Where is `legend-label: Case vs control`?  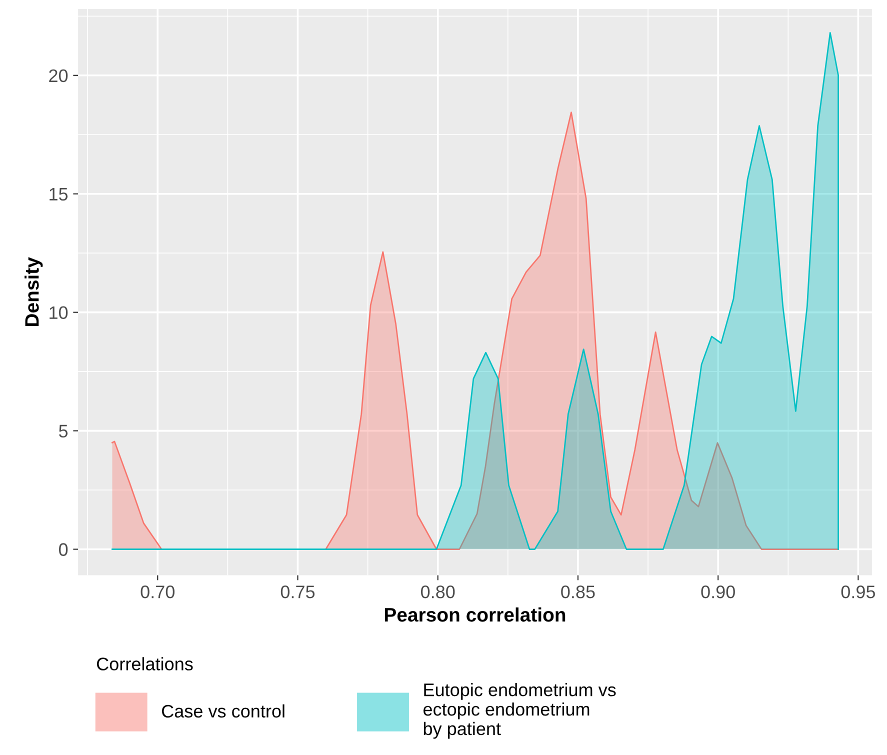 legend-label: Case vs control is located at coordinates (223, 711).